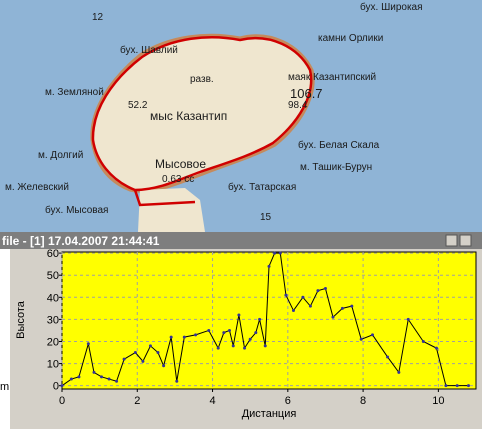 Image resolution: width=482 pixels, height=429 pixels. I want to click on x-tick-label: 4, so click(212, 401).